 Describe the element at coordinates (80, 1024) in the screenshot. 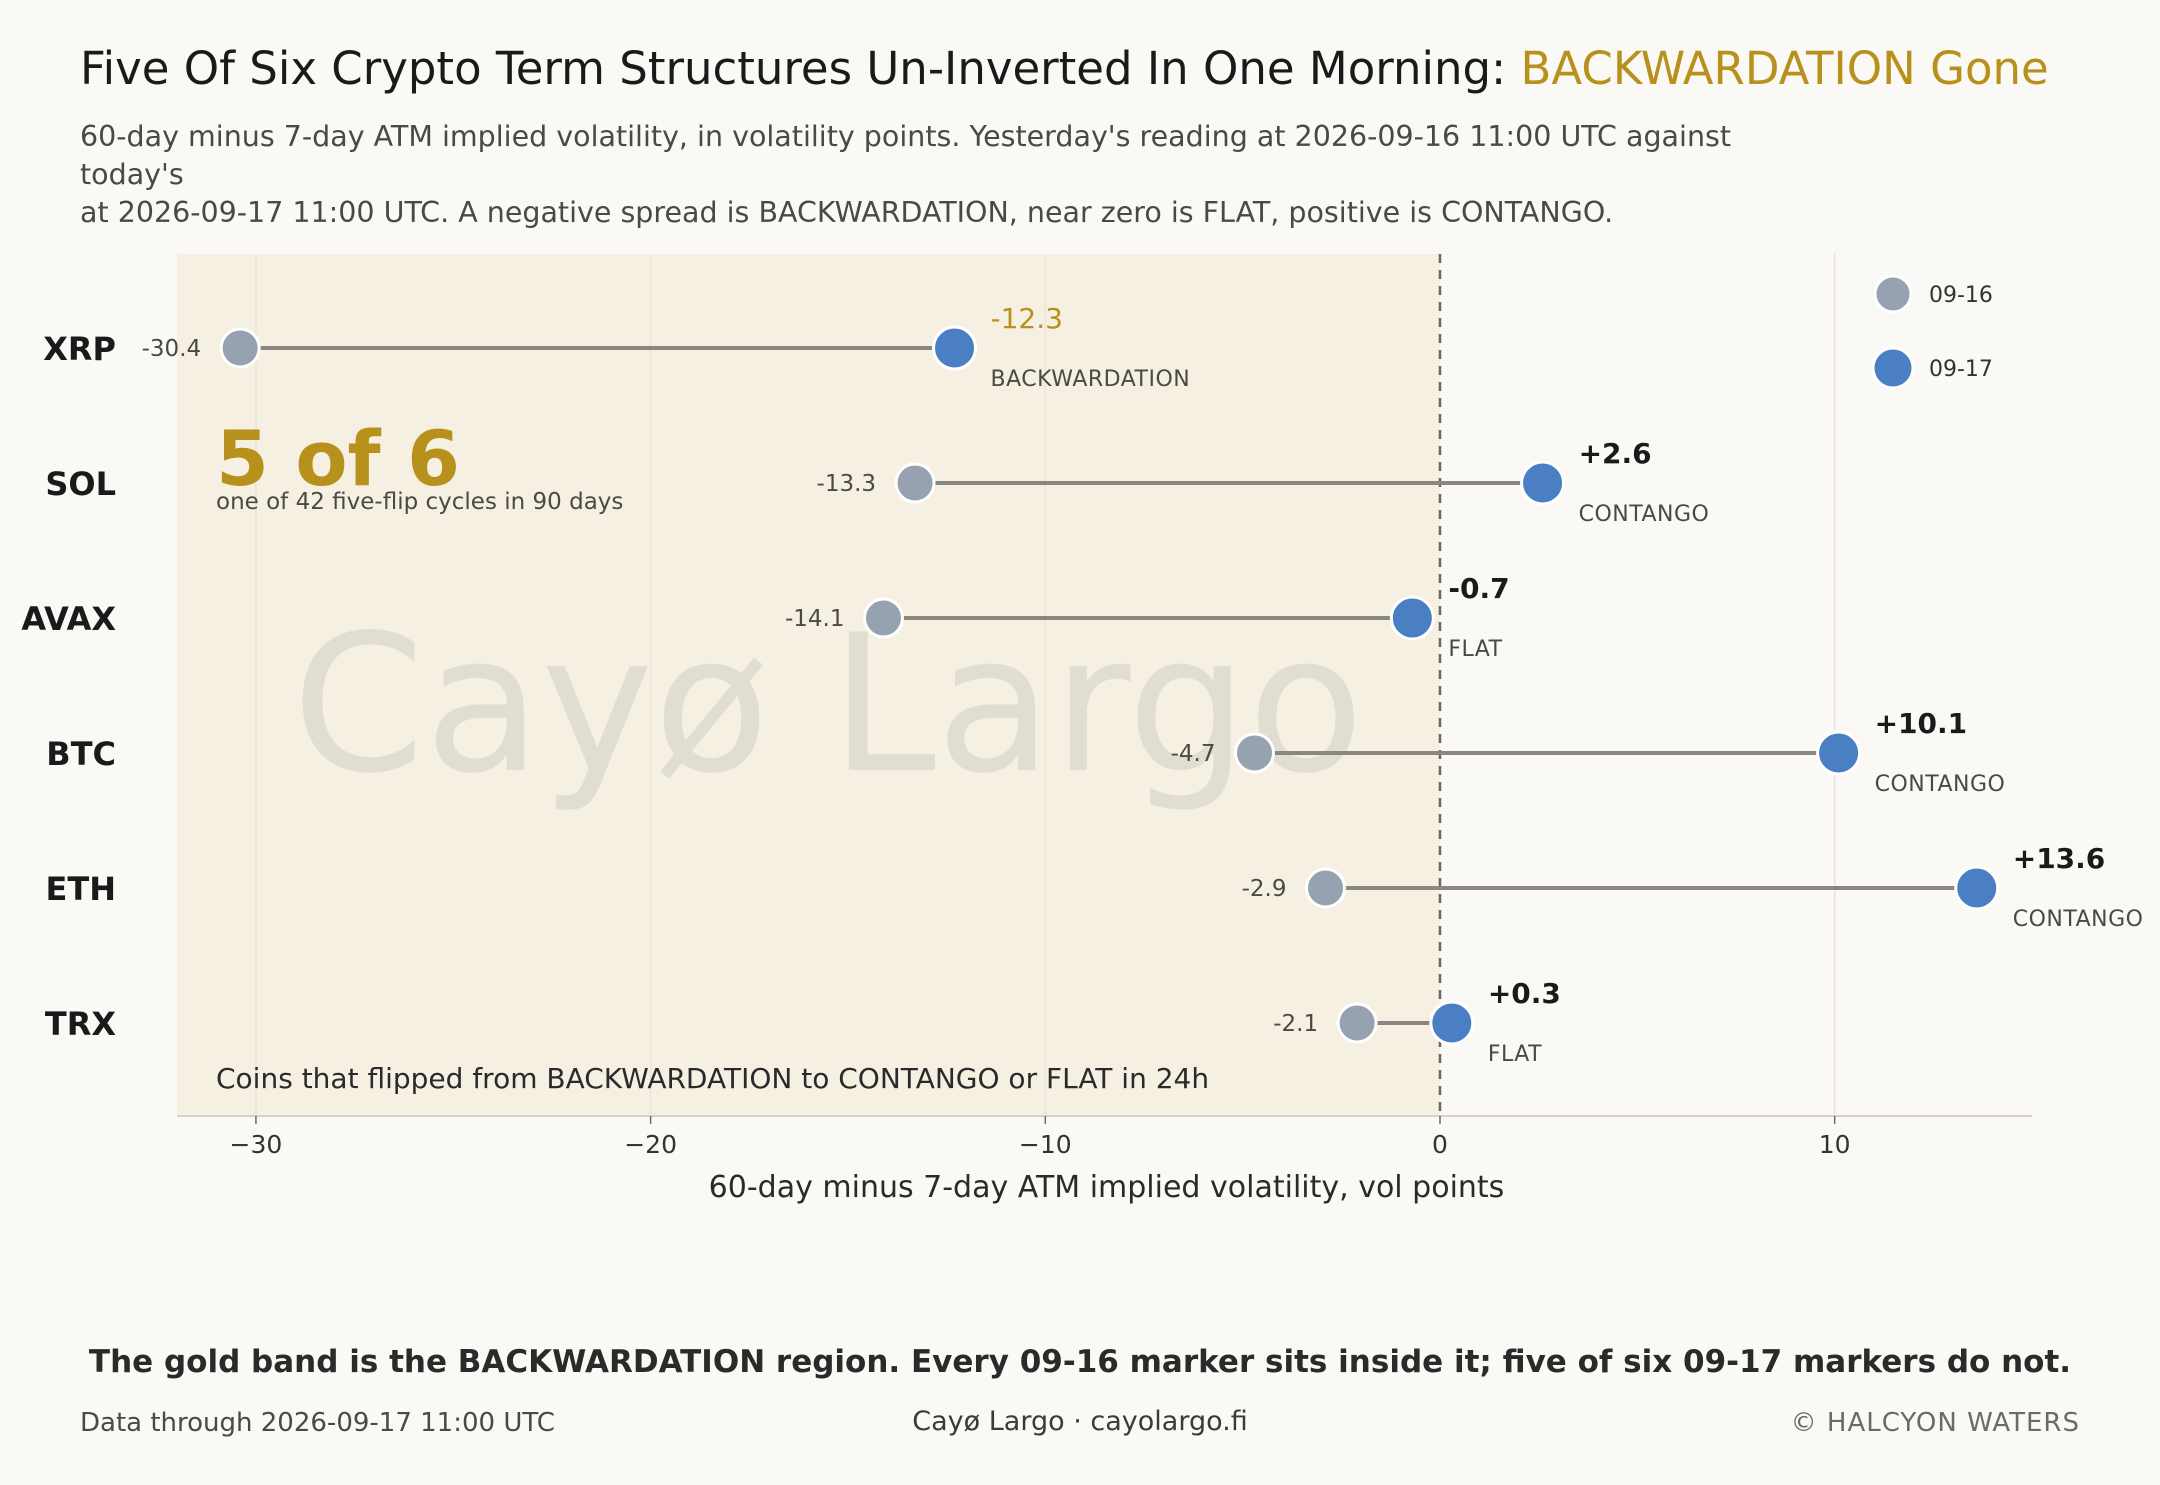

I see `coin-label: TRX` at that location.